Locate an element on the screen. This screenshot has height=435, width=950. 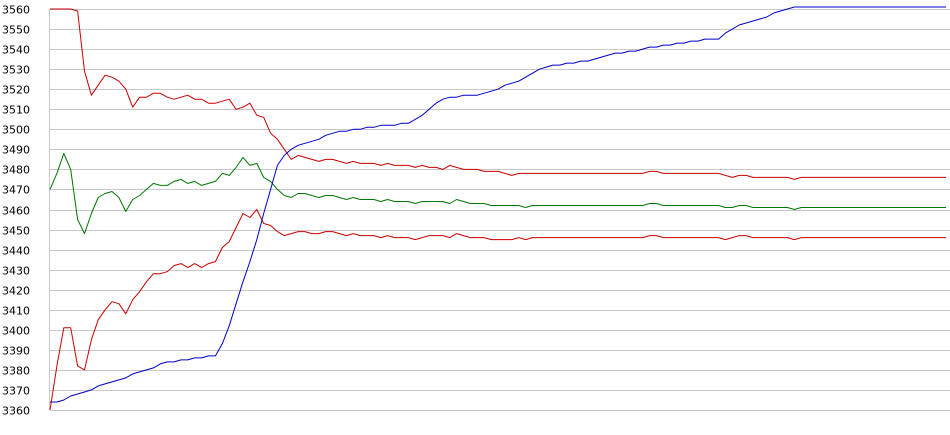
y-tick-label-3520: 3520 is located at coordinates (16, 90).